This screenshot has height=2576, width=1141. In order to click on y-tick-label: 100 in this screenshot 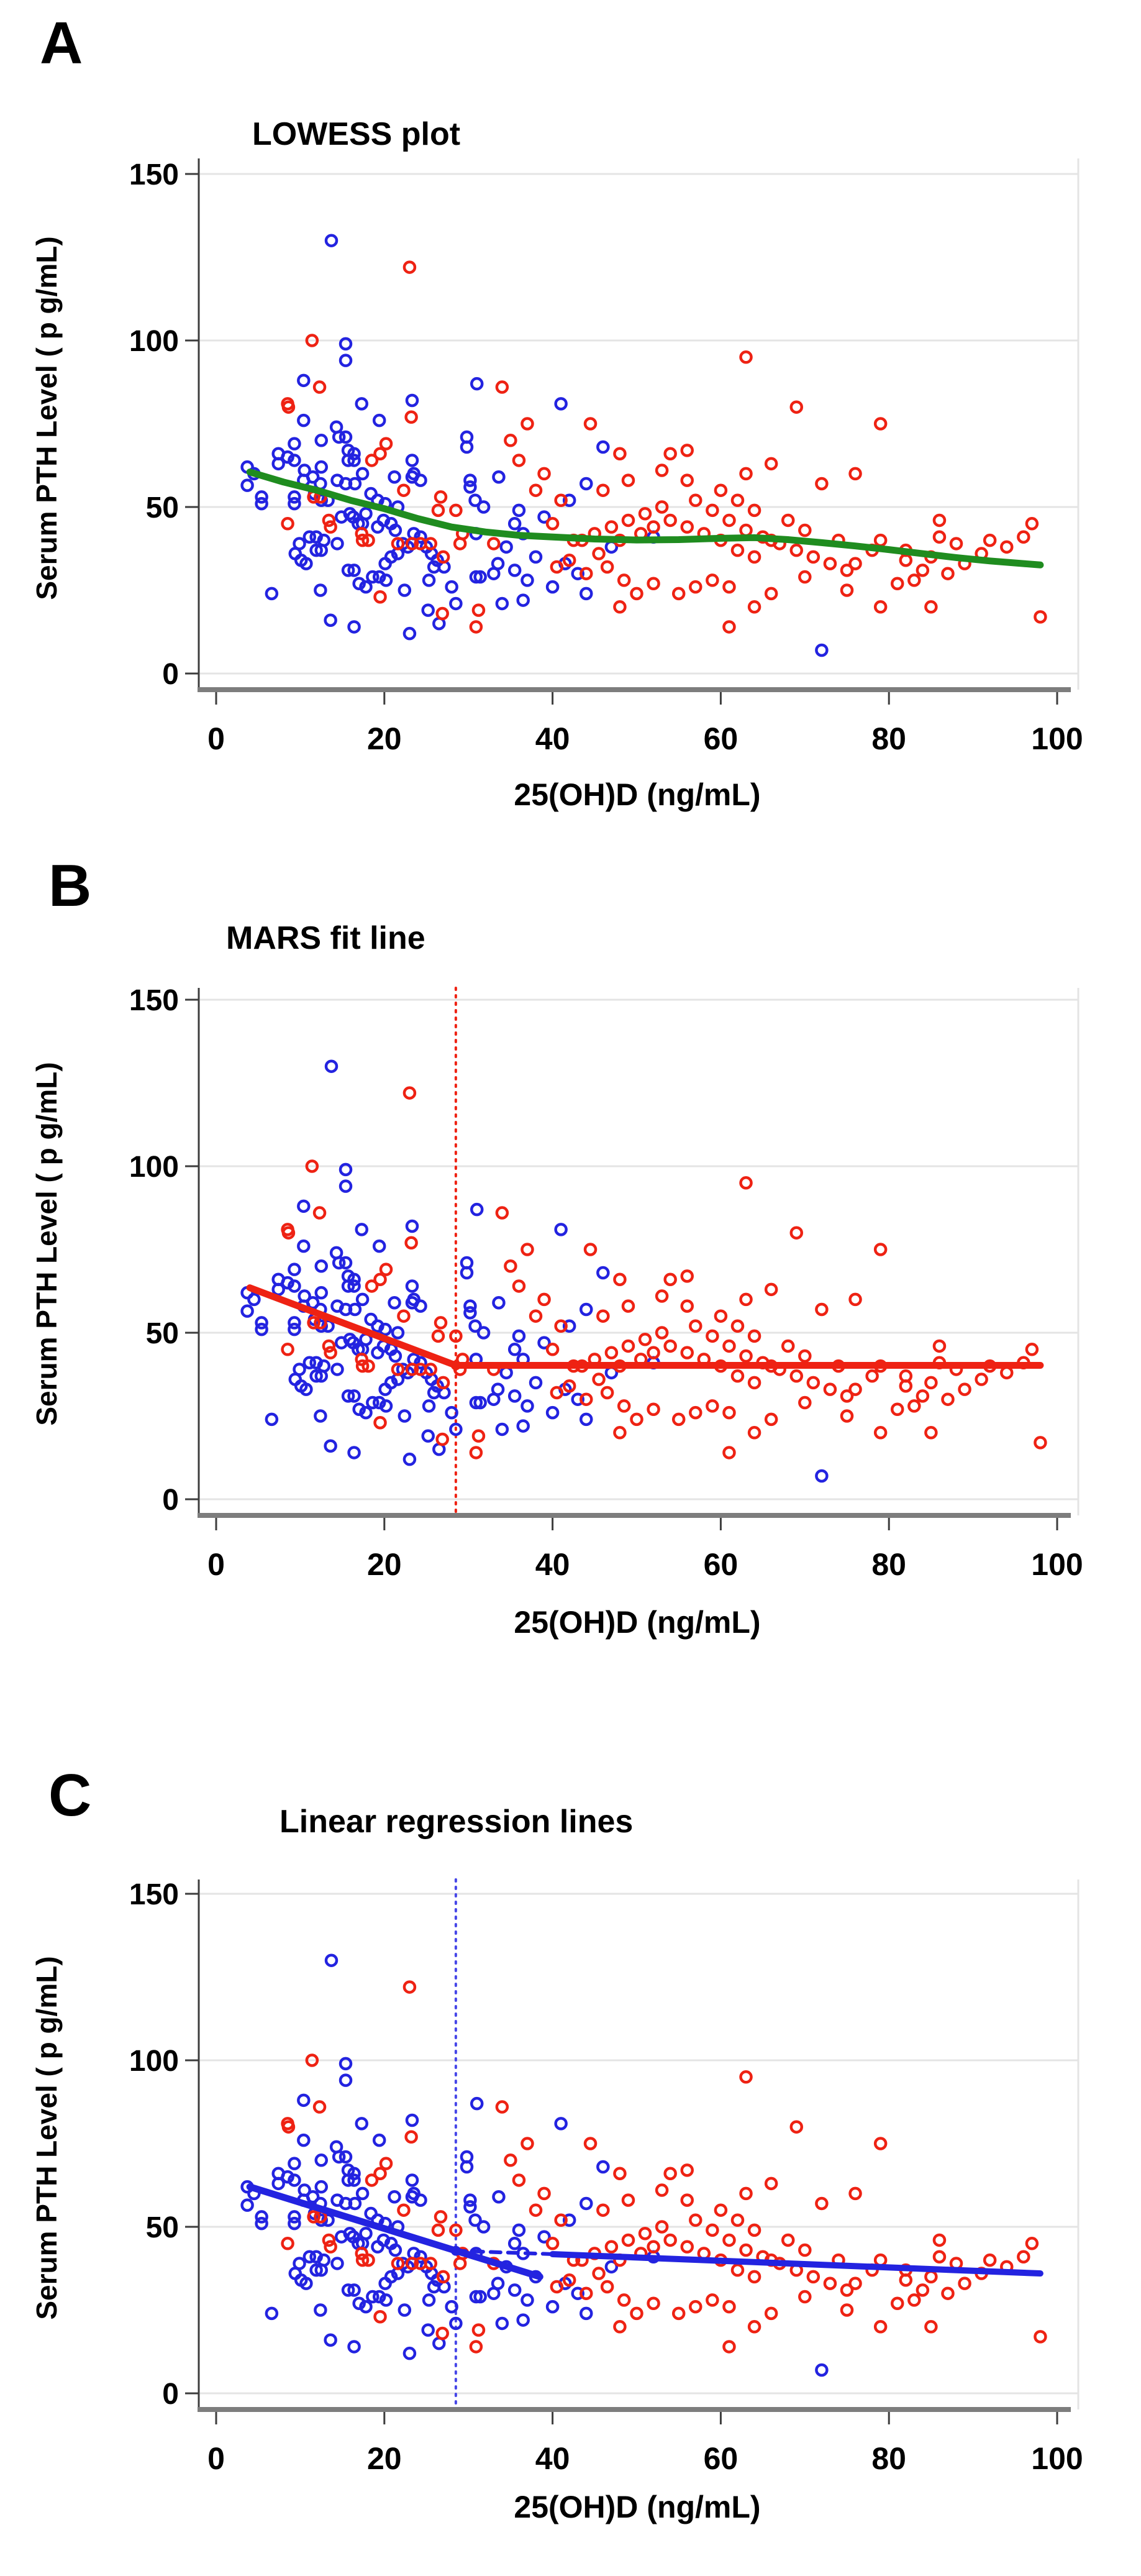, I will do `click(154, 1167)`.